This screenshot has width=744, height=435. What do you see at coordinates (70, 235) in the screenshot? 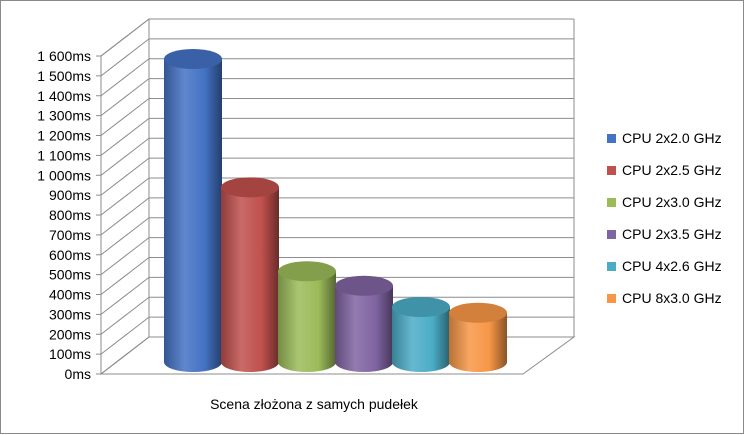
I see `y-tick-label: 700ms` at bounding box center [70, 235].